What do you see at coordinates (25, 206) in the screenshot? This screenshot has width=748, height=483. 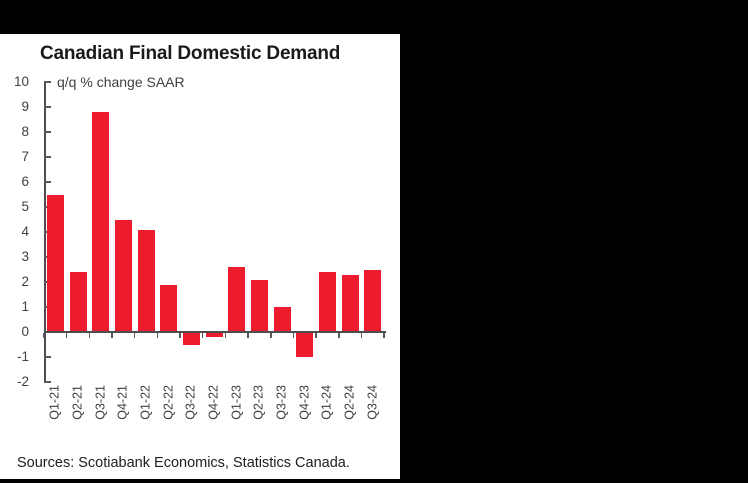 I see `y-axis-label: 5` at bounding box center [25, 206].